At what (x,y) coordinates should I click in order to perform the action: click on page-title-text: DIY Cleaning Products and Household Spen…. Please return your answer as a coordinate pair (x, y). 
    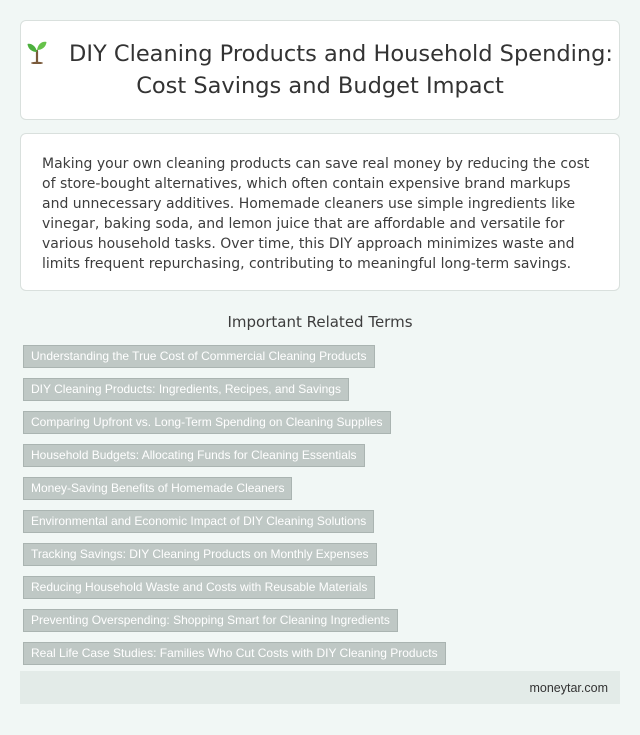
    Looking at the image, I should click on (341, 69).